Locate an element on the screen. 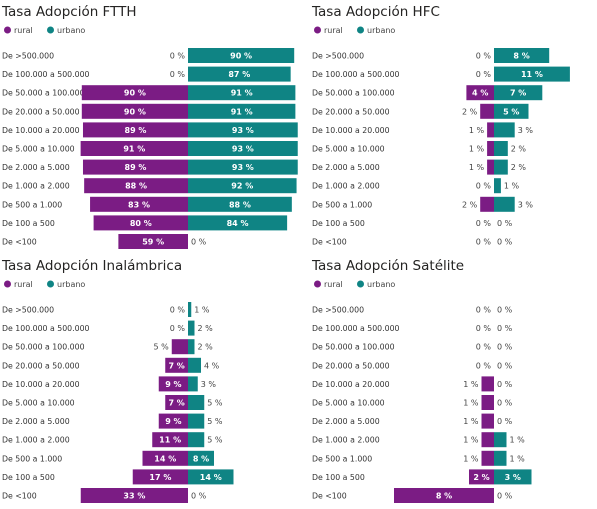 The width and height of the screenshot is (597, 509). category-row: De 20.000 a 50.000 90 % 91 % is located at coordinates (149, 111).